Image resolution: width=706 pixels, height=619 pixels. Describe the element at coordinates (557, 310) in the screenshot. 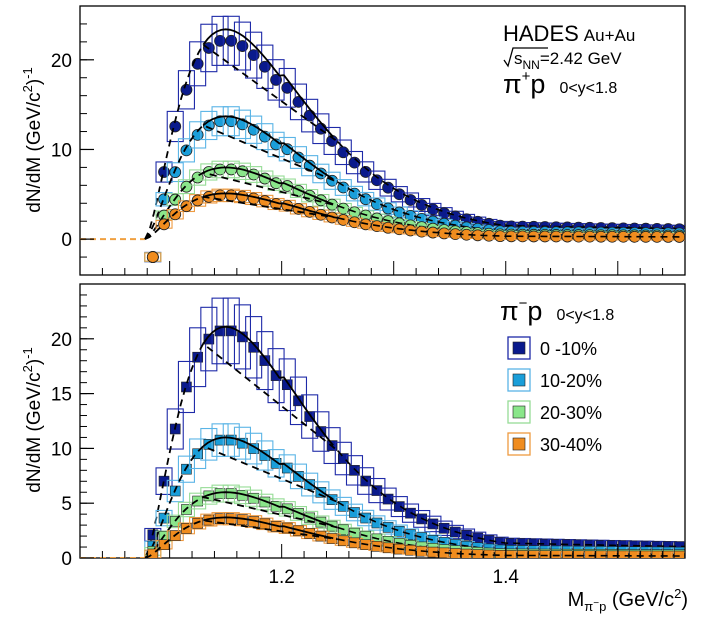

I see `bottom-particle-label: π−p 0<y<1.8` at that location.